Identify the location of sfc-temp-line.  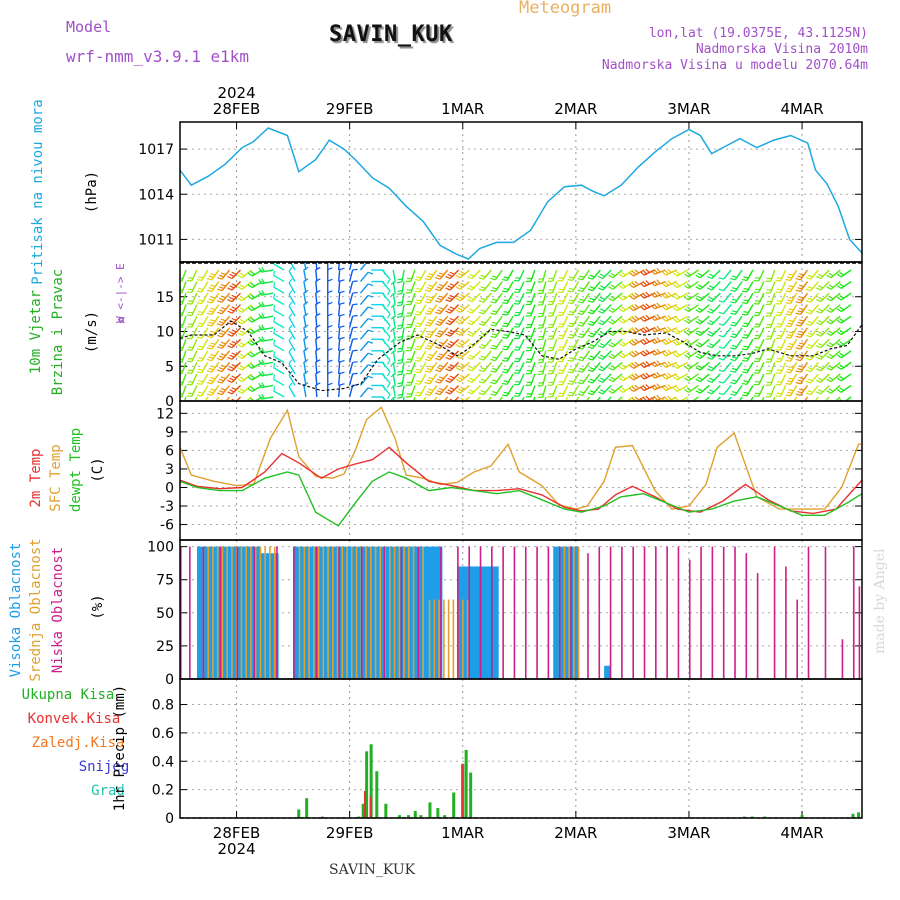
(520, 458).